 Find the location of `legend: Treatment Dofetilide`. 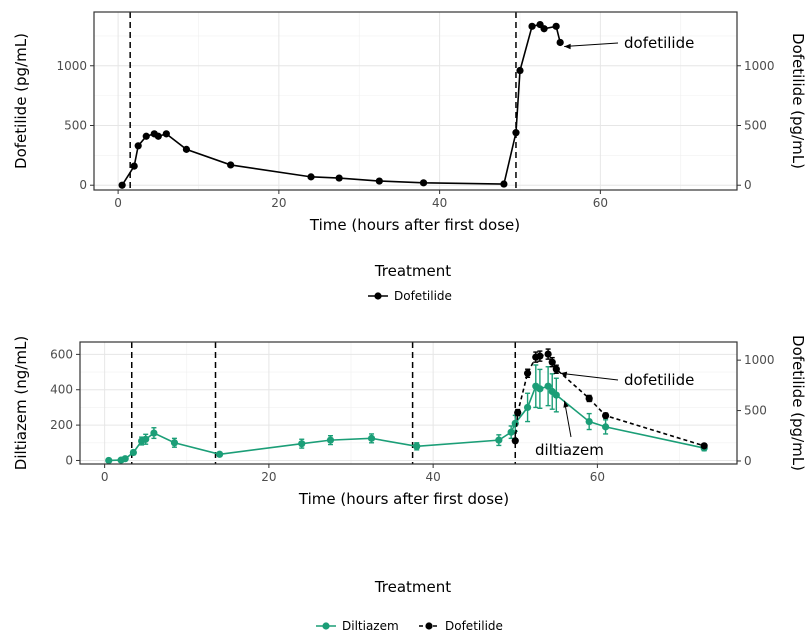

legend: Treatment Dofetilide is located at coordinates (410, 282).